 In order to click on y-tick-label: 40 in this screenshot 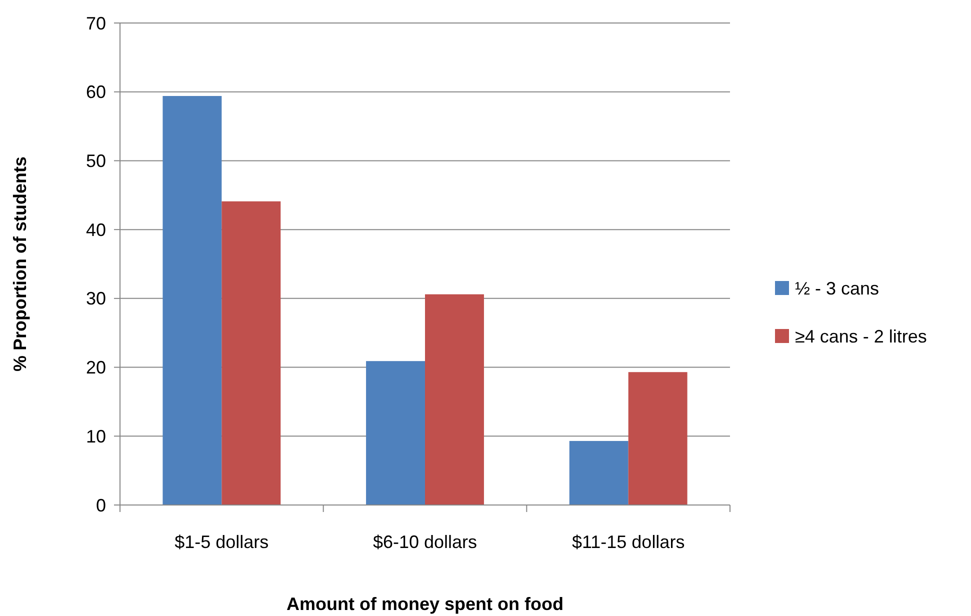, I will do `click(96, 230)`.